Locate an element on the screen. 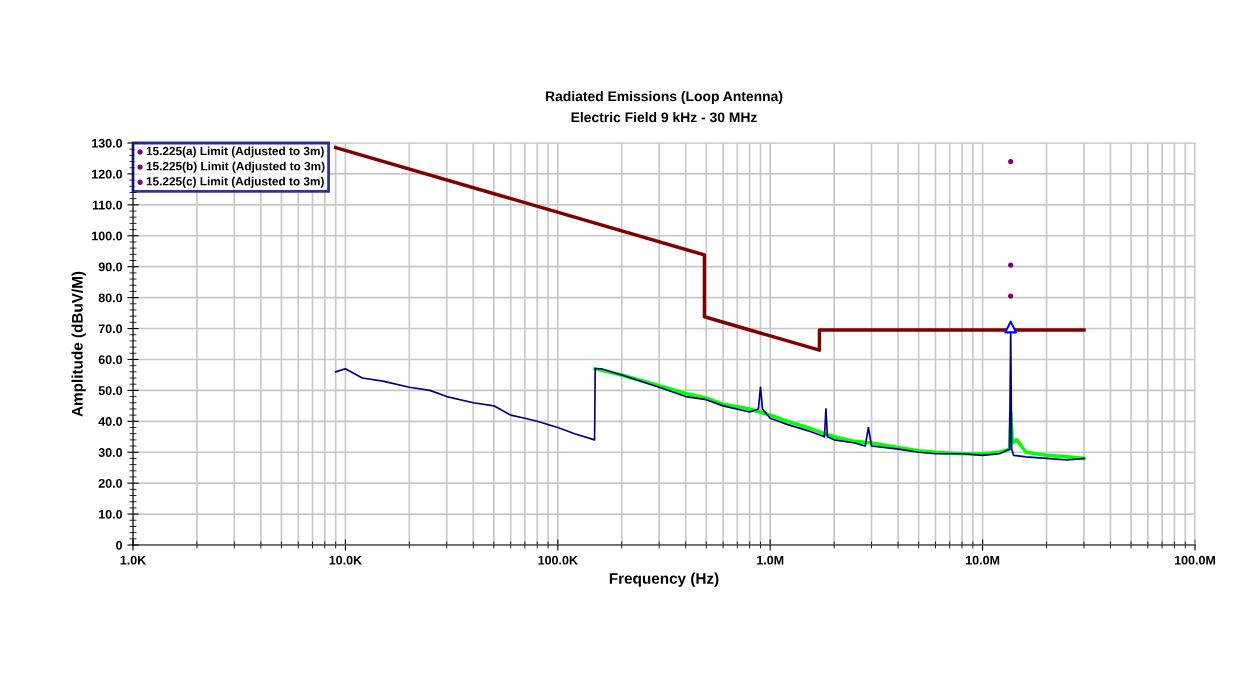 This screenshot has width=1246, height=673. y-tick-label: 70.0 is located at coordinates (110, 329).